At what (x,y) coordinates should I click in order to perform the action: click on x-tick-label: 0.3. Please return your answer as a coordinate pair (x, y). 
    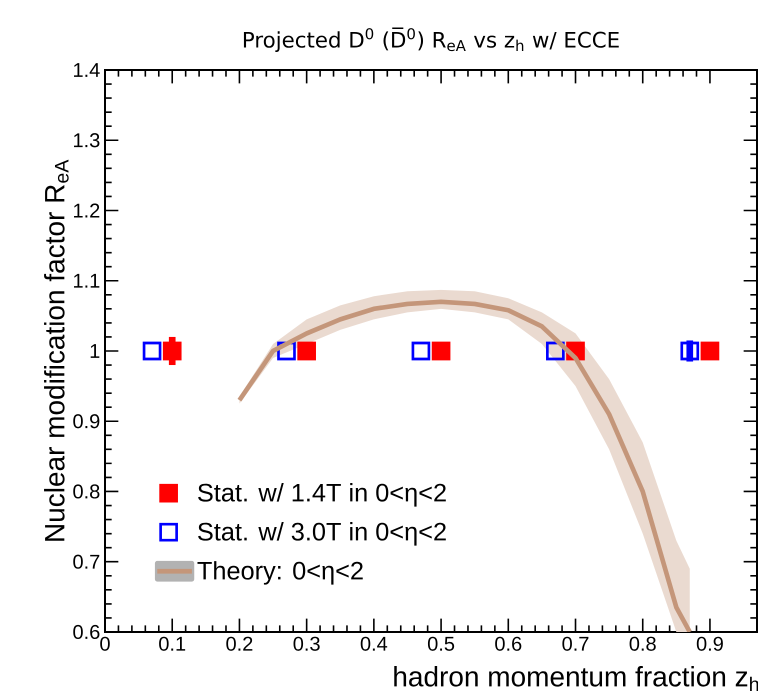
    Looking at the image, I should click on (307, 643).